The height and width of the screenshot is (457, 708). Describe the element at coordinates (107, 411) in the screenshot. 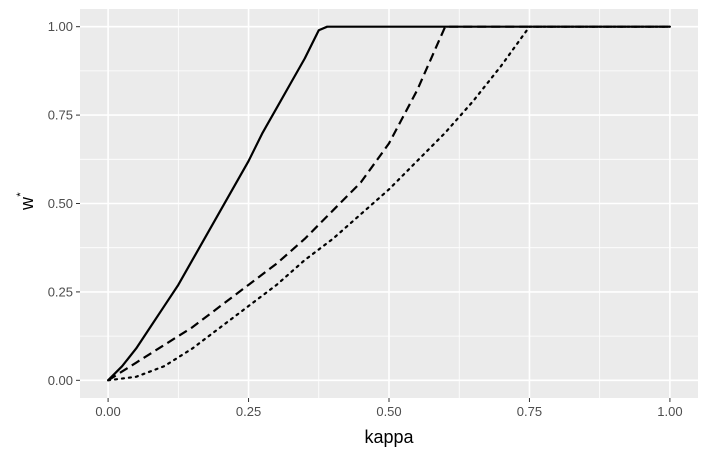

I see `x-tick-label: 0.00` at that location.